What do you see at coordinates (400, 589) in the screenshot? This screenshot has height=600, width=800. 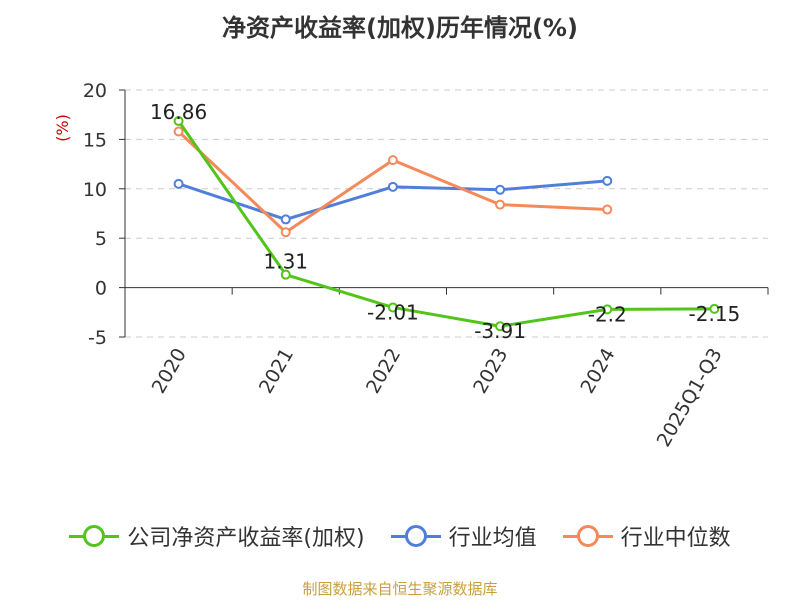 I see `data-source-note: 制图数据来自恒生聚源数据库` at bounding box center [400, 589].